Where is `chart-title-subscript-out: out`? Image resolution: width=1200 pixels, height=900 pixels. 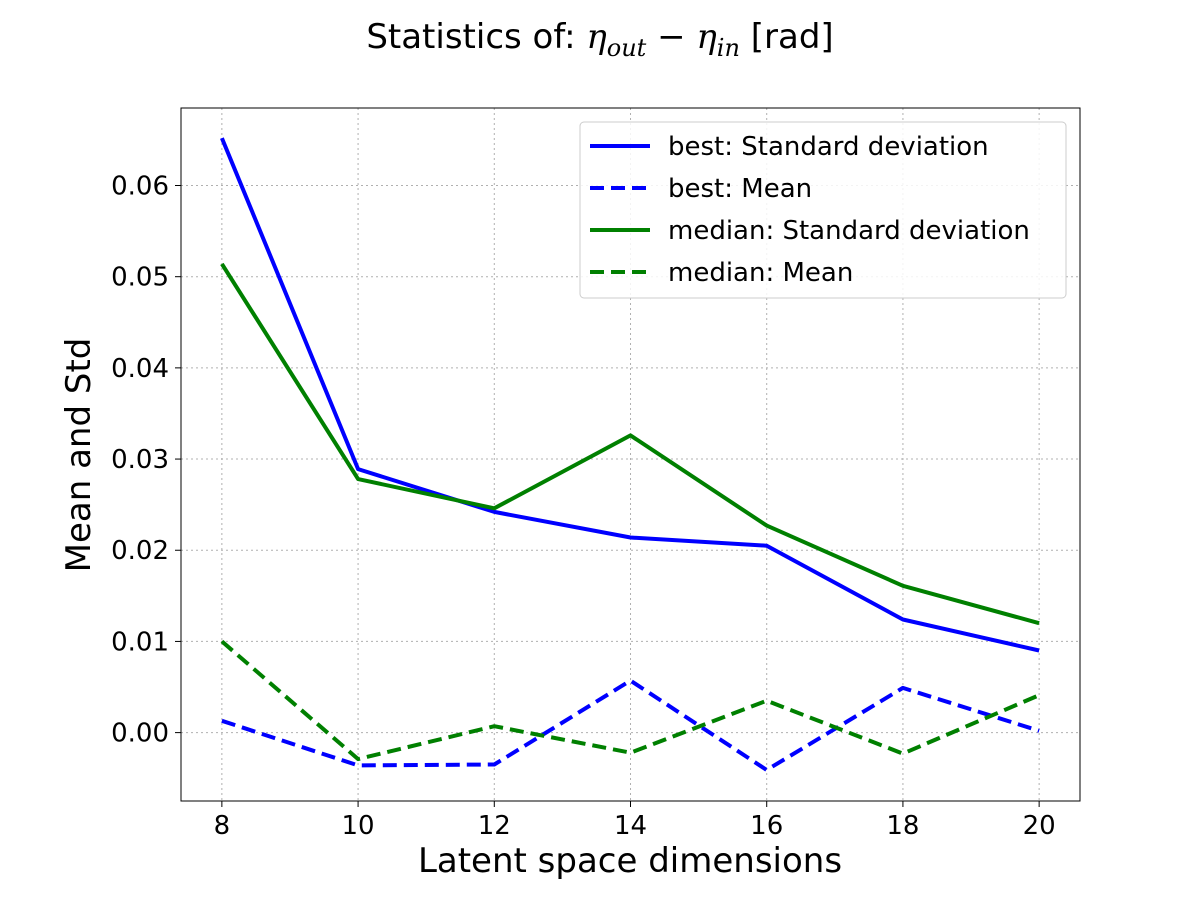
chart-title-subscript-out: out is located at coordinates (627, 48).